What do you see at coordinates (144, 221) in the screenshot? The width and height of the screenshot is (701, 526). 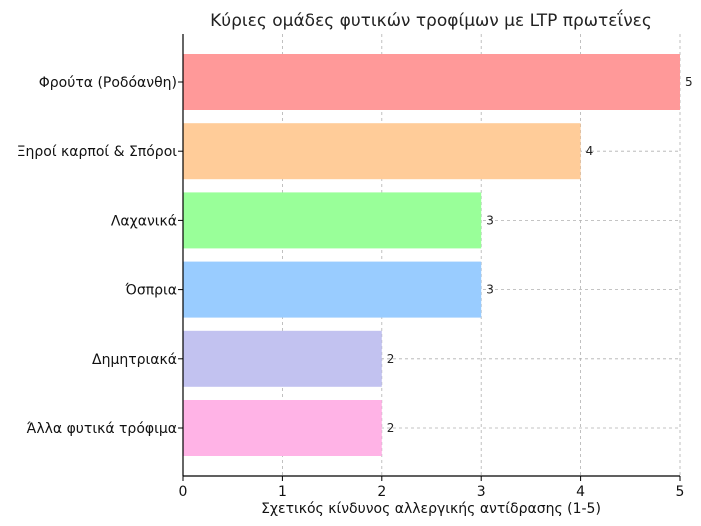 I see `category-label: Λαχανικά` at bounding box center [144, 221].